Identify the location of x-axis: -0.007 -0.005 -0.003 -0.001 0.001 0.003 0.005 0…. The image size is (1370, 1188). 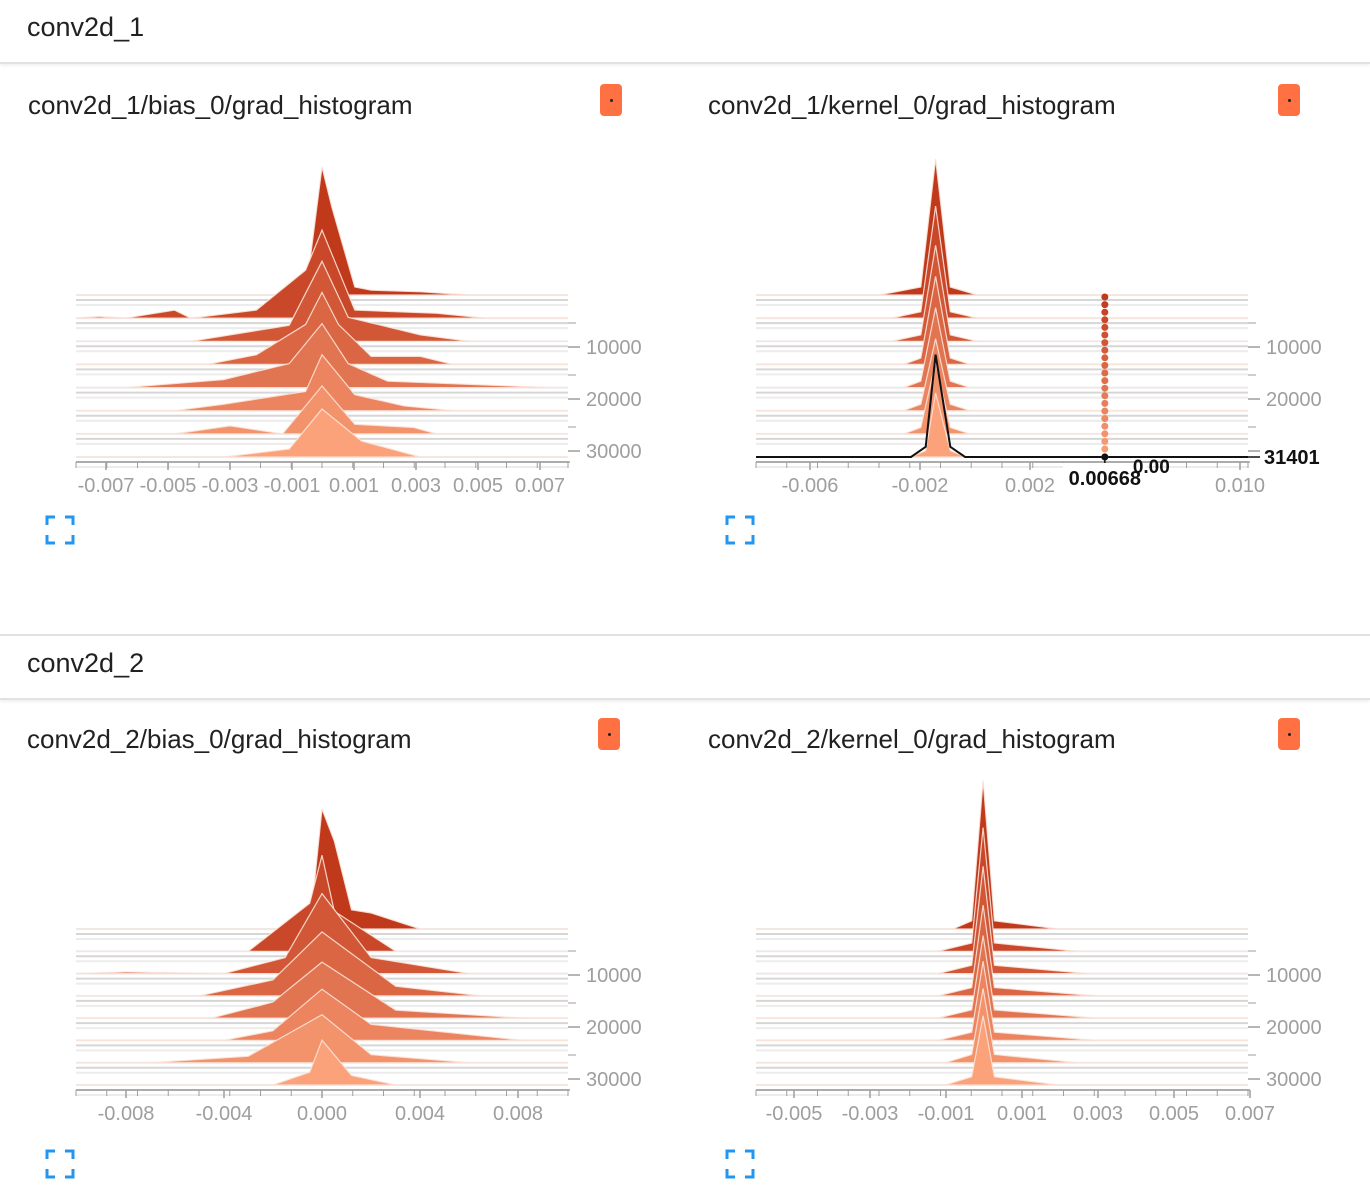
(322, 479).